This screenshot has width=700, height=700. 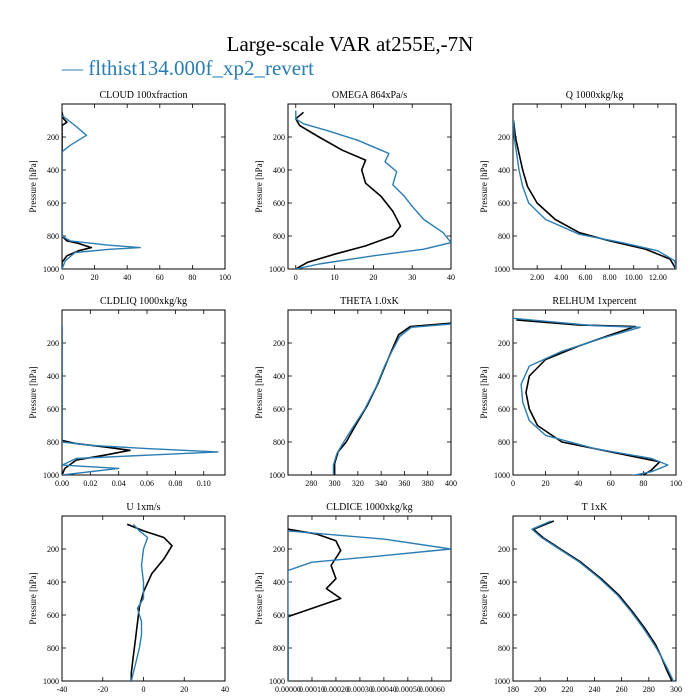 I want to click on x-tick-label: 300, so click(x=335, y=483).